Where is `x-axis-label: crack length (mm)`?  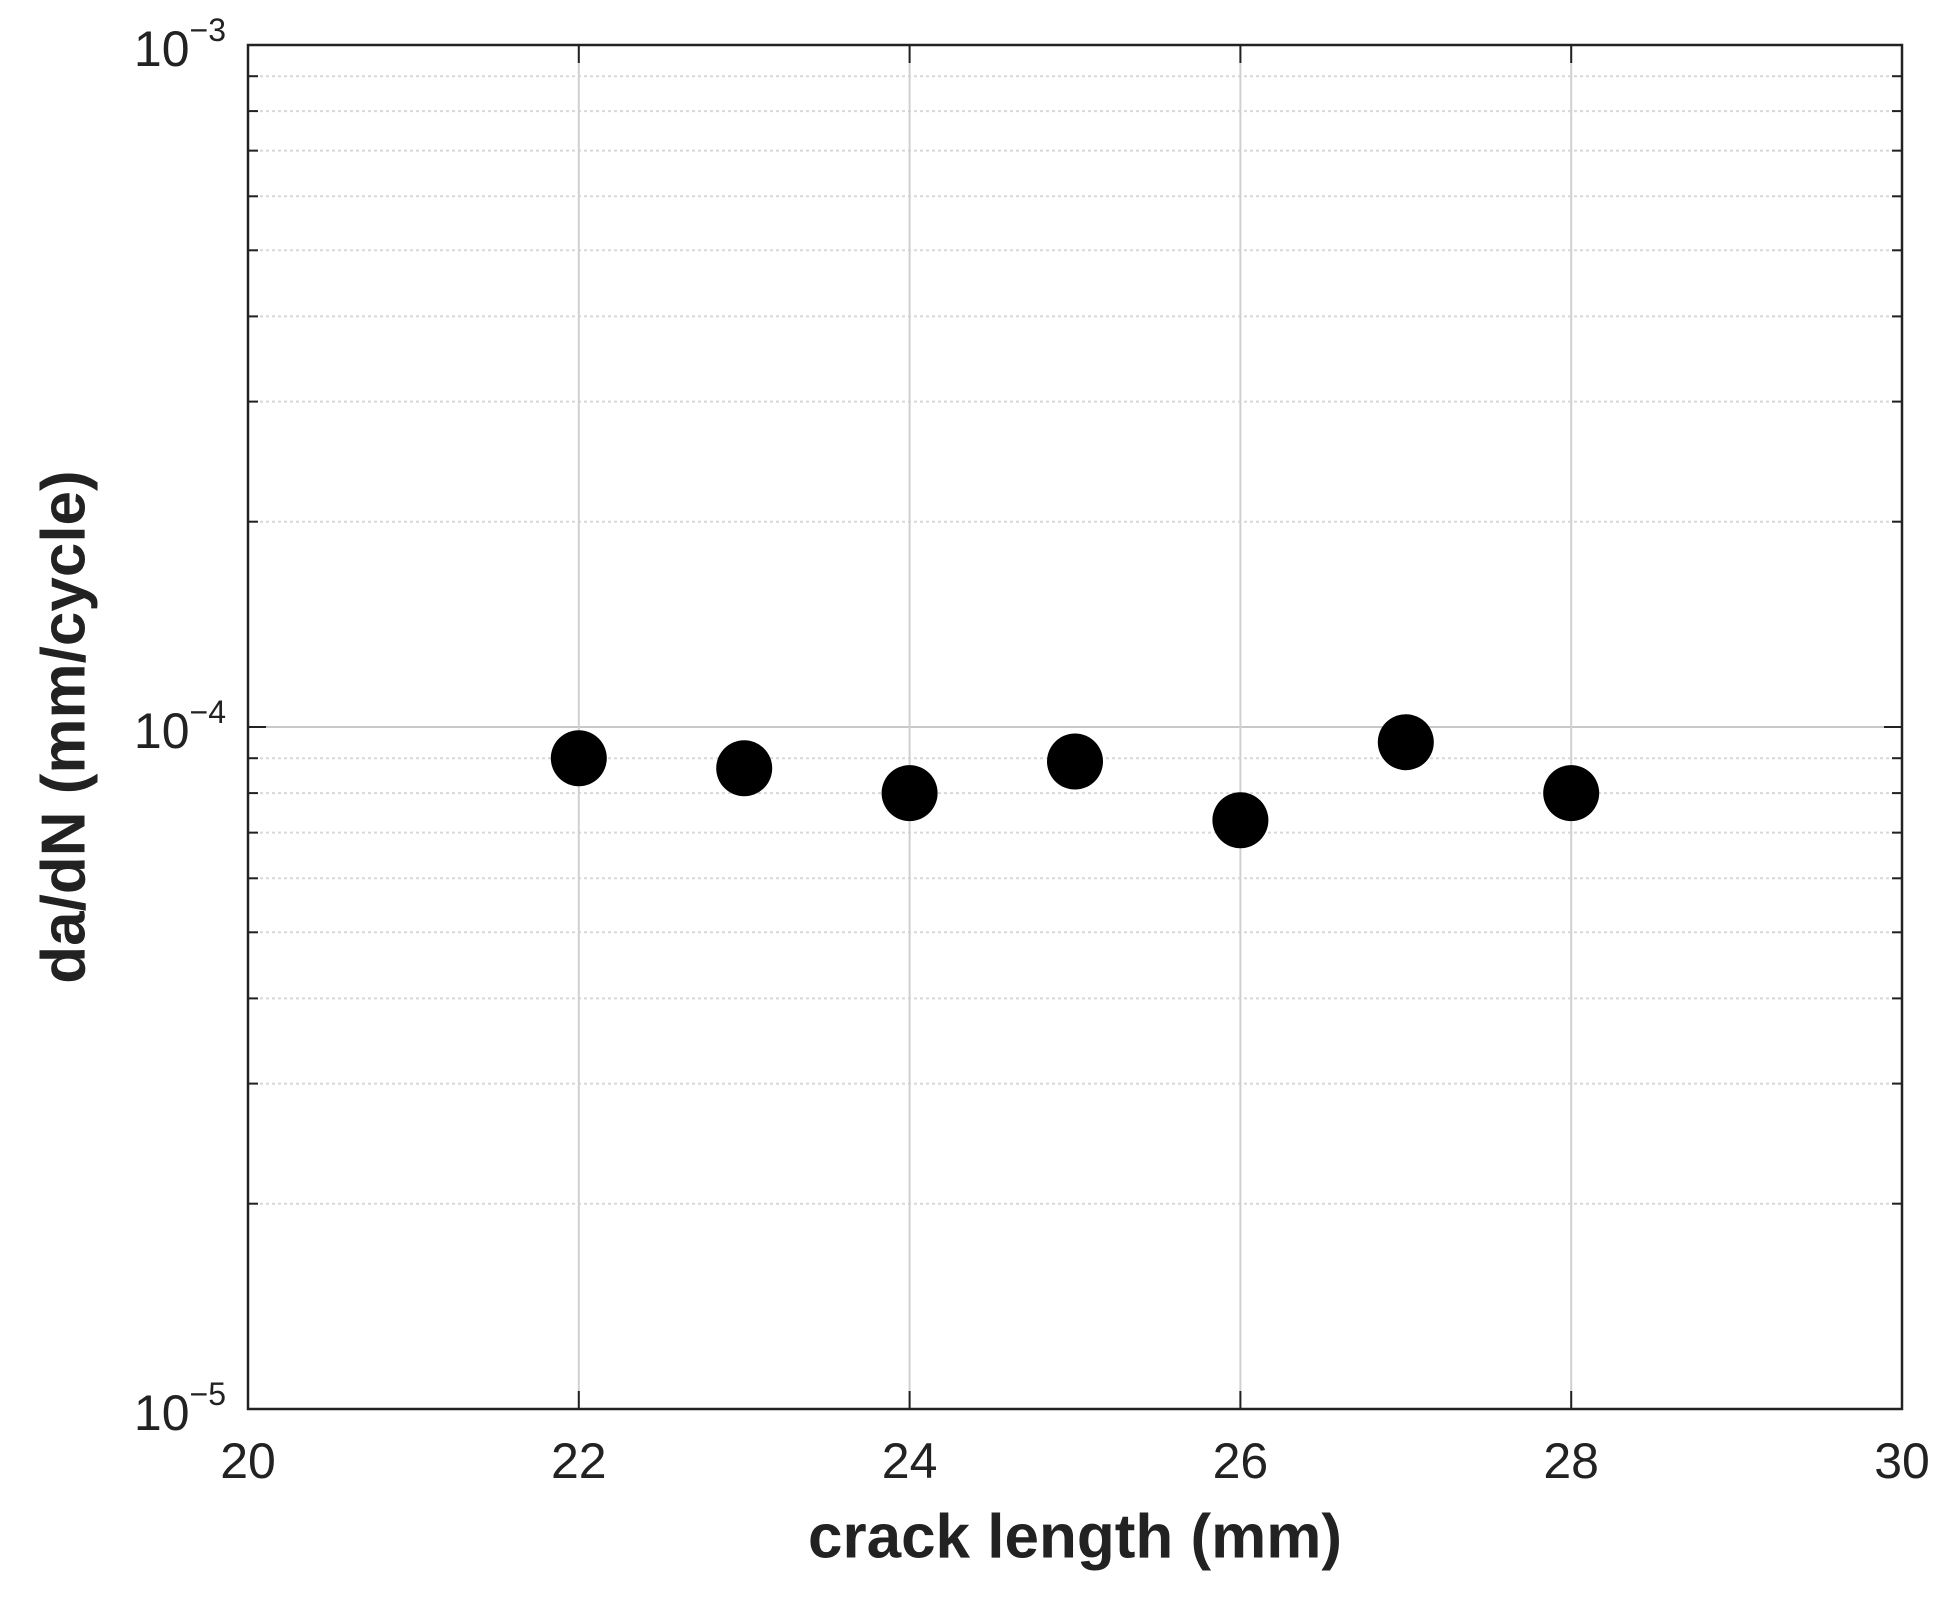 x-axis-label: crack length (mm) is located at coordinates (1075, 1536).